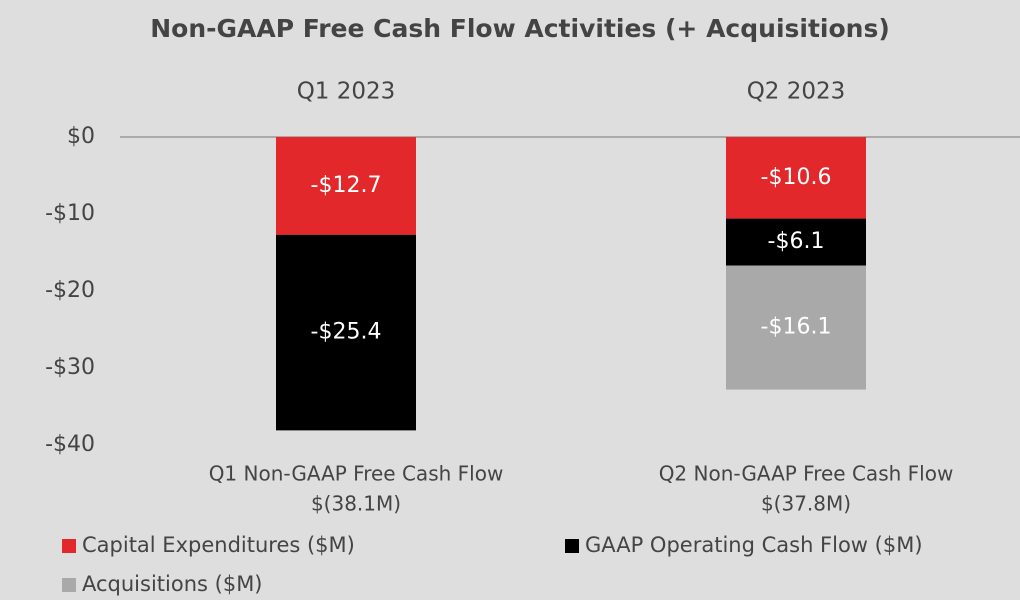 This screenshot has height=600, width=1020. Describe the element at coordinates (70, 367) in the screenshot. I see `y-tick-label: -$30` at that location.